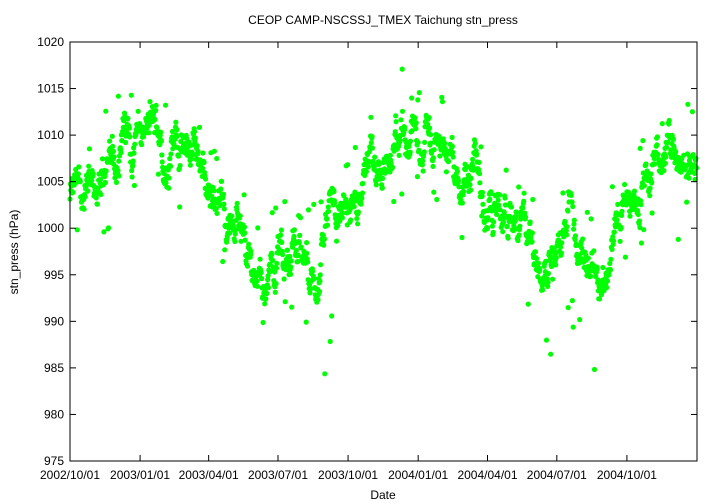  Describe the element at coordinates (54, 461) in the screenshot. I see `y-tick-label-0: 975` at that location.